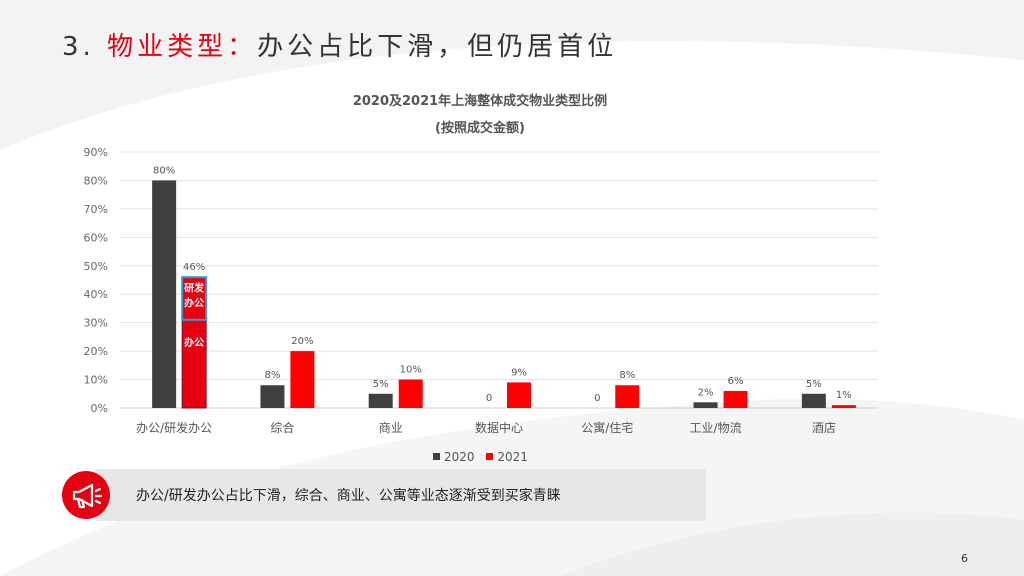  Describe the element at coordinates (480, 101) in the screenshot. I see `chart-title: 2020及2021年上海整体成交物业类型比例` at that location.